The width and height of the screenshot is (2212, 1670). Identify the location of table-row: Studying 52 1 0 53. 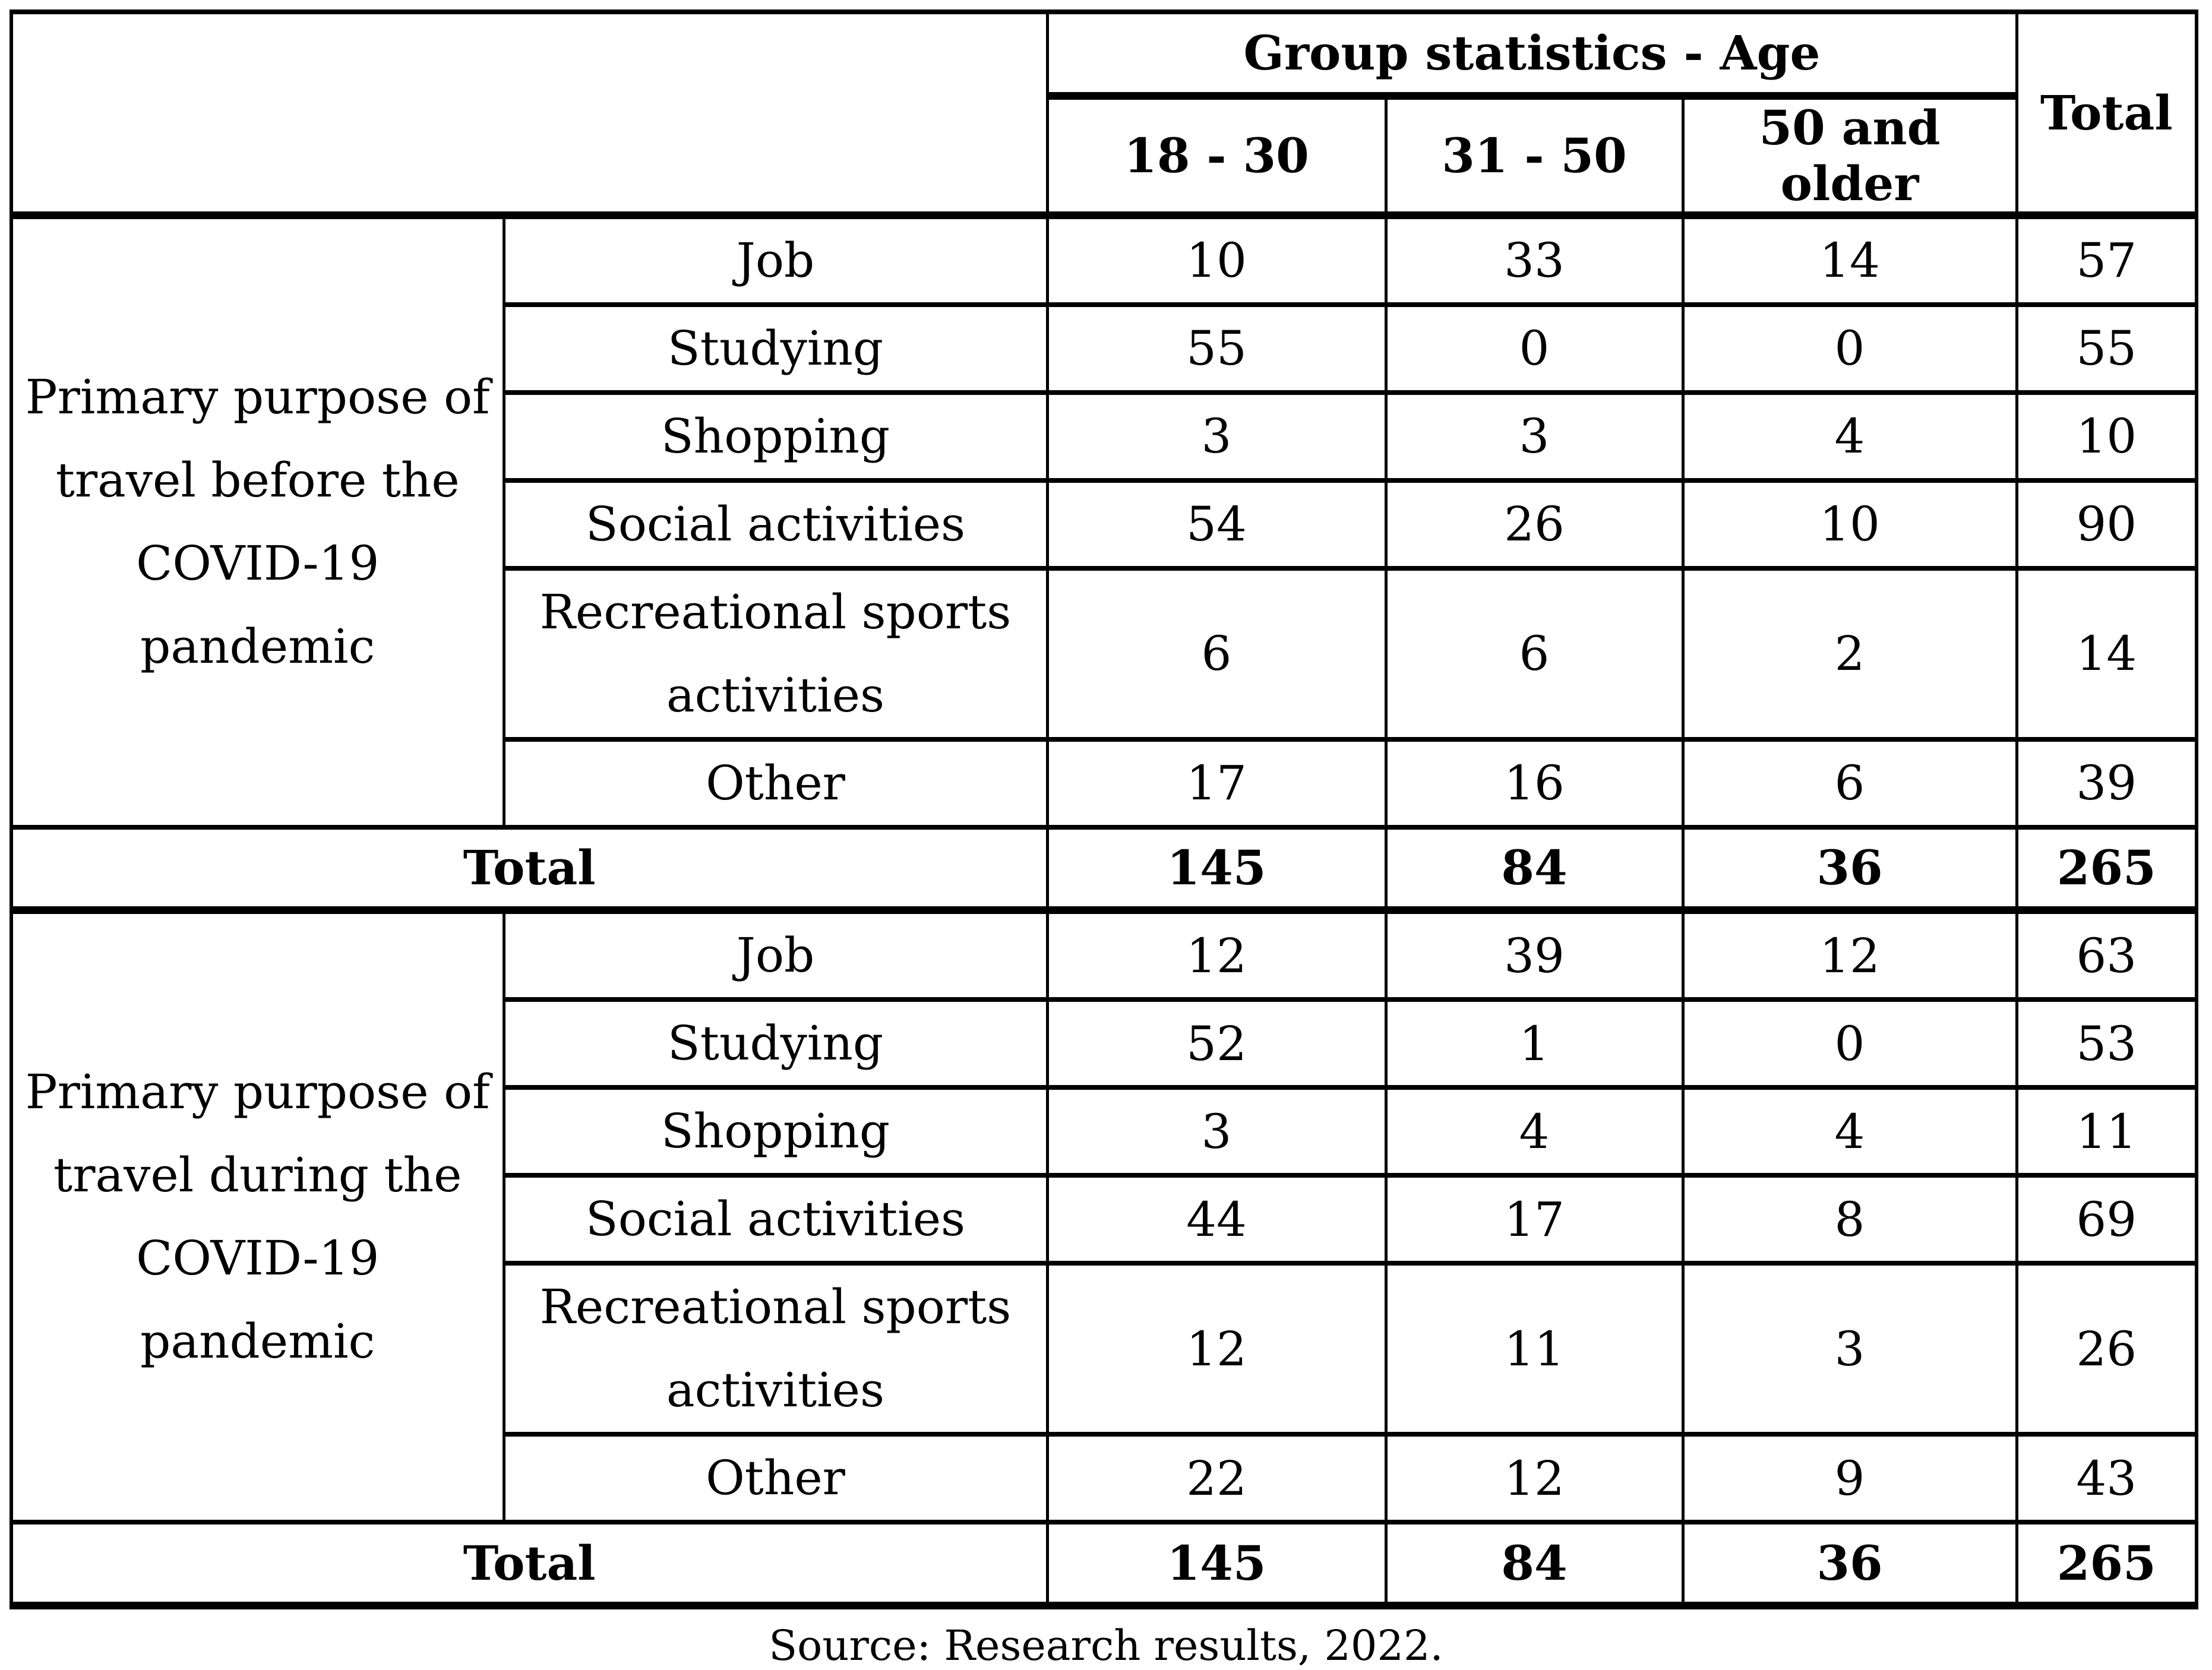
(1104, 1043).